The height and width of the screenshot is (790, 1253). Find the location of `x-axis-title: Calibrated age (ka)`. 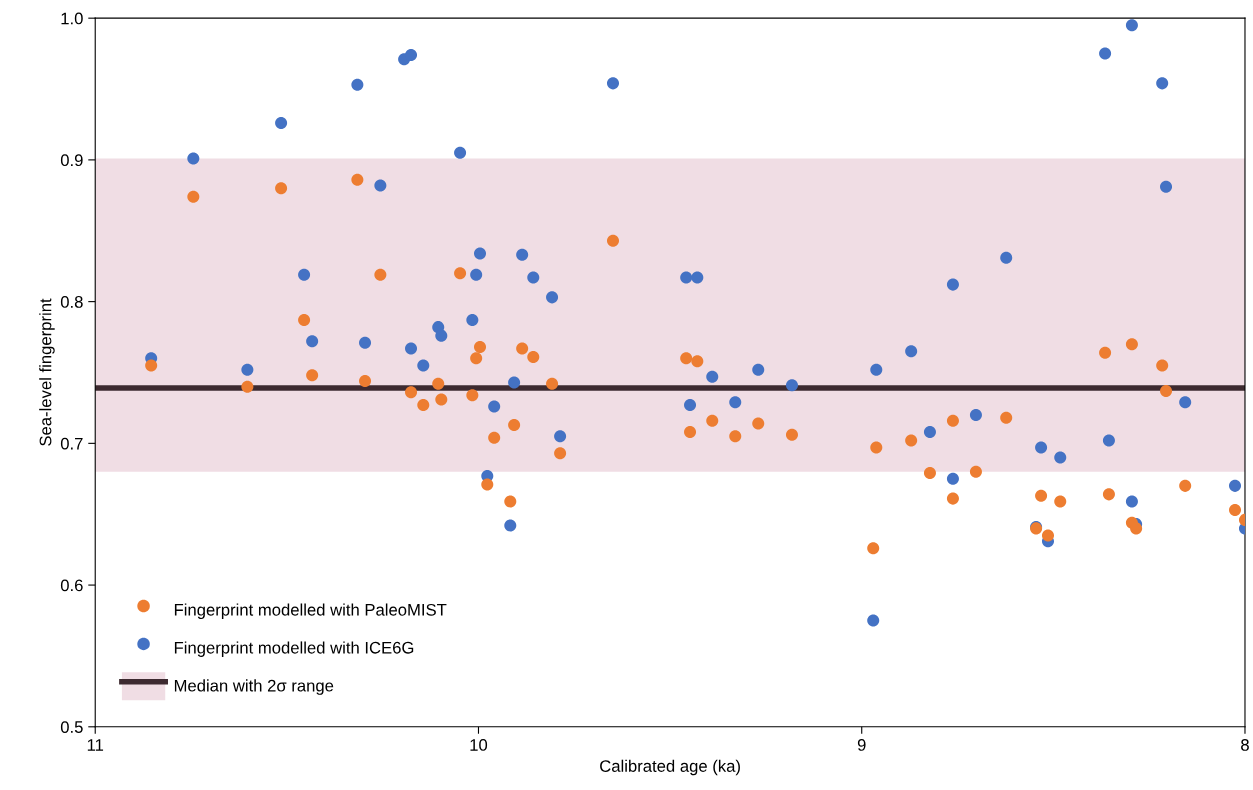

x-axis-title: Calibrated age (ka) is located at coordinates (670, 767).